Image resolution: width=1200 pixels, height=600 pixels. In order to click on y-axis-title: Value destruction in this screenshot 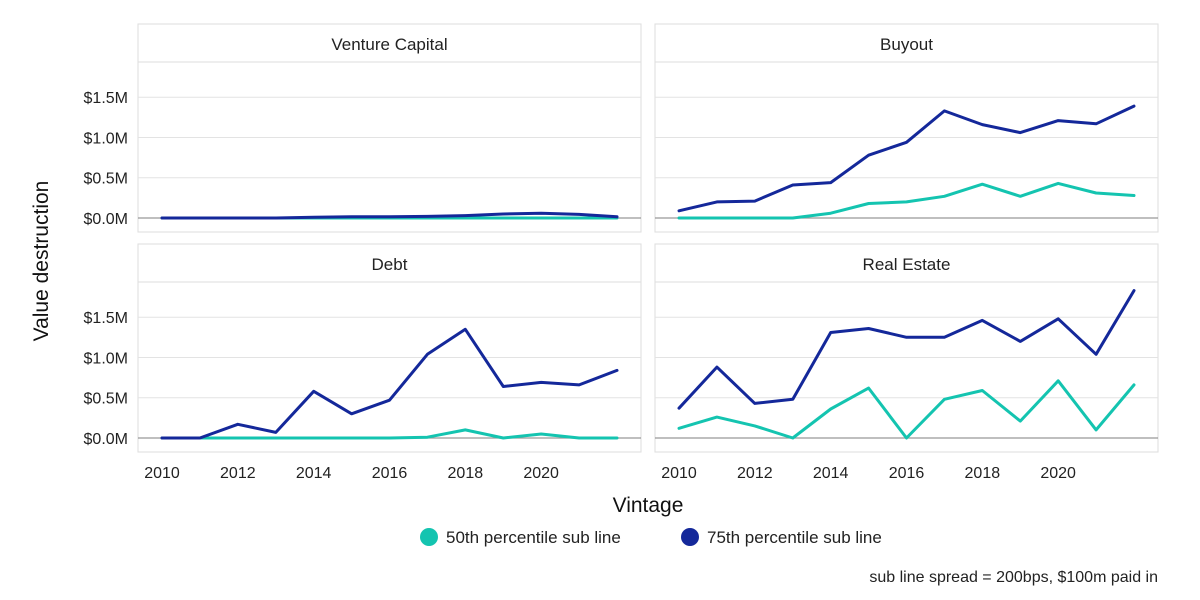, I will do `click(41, 261)`.